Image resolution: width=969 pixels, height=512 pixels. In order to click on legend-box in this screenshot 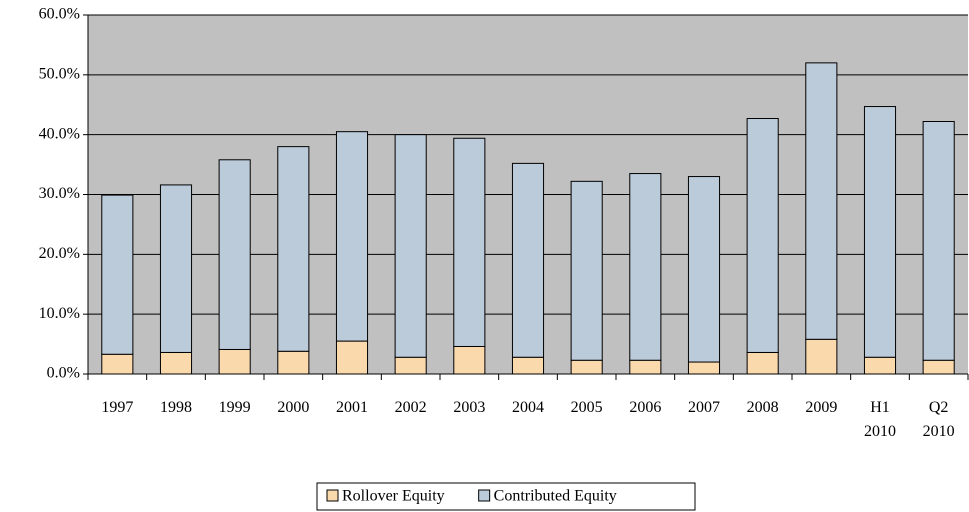, I will do `click(506, 496)`.